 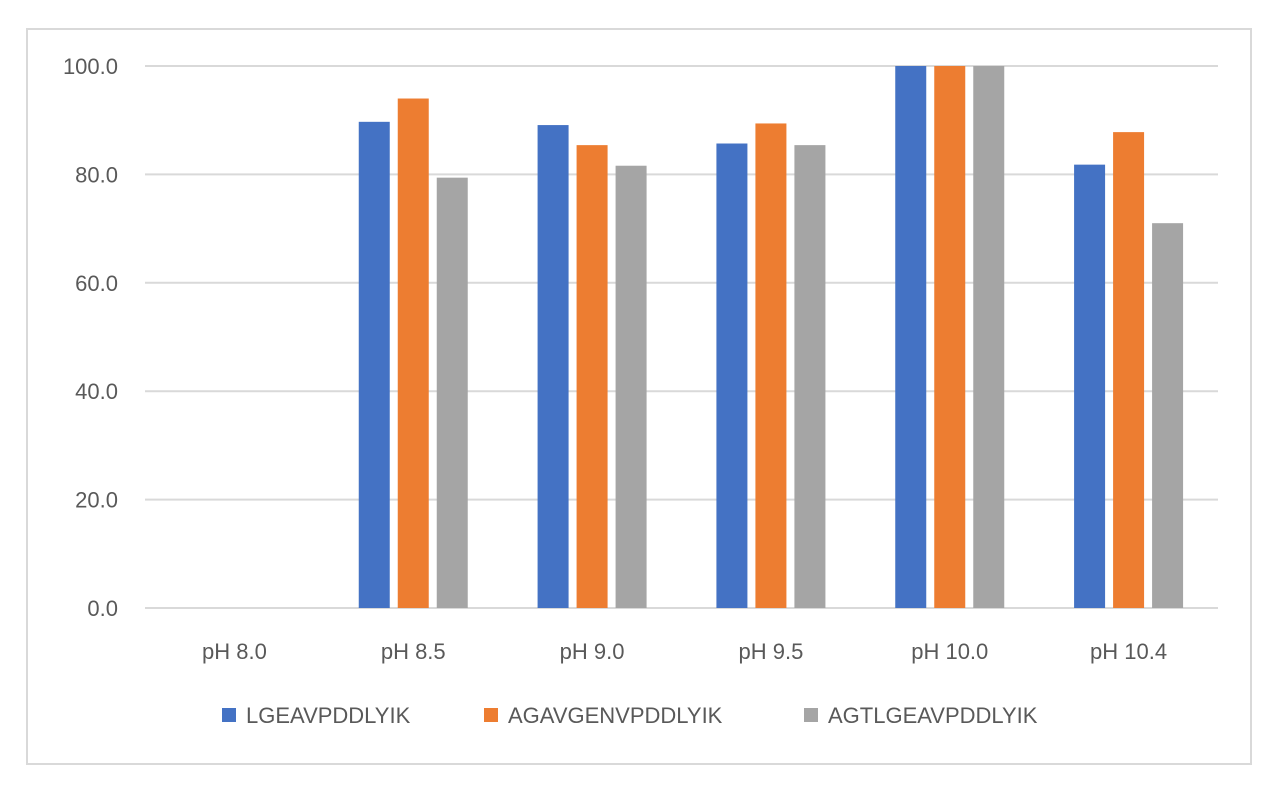 I want to click on legend-label: LGEAVPDDLYIK, so click(x=328, y=715).